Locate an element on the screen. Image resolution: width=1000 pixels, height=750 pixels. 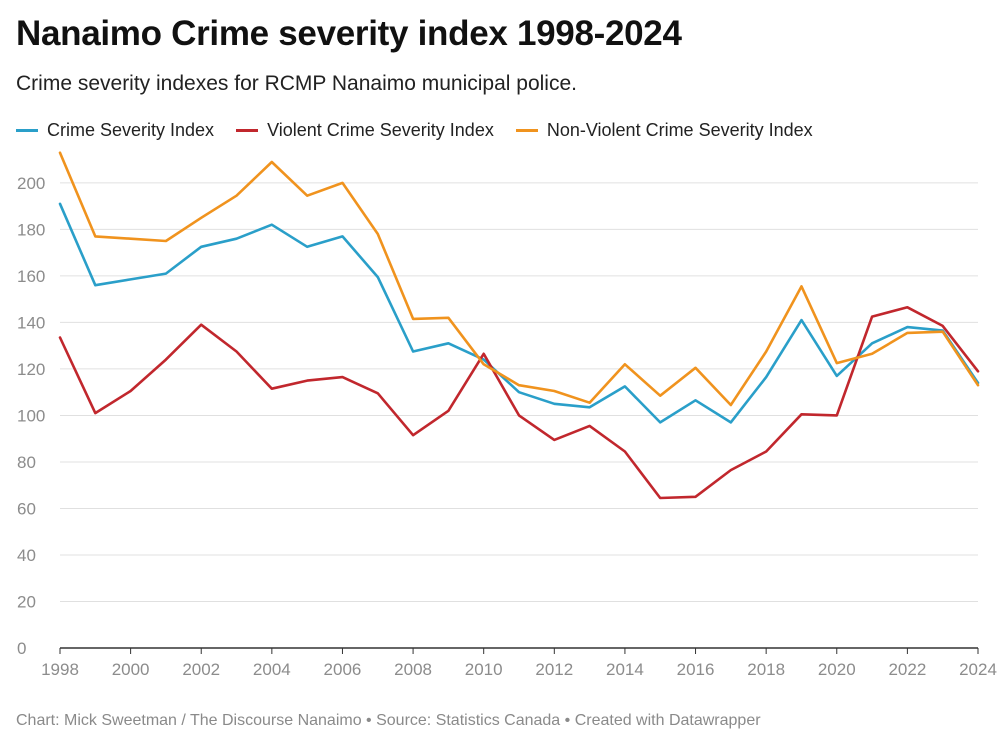
x-tick-label-2016: 2016 is located at coordinates (696, 669).